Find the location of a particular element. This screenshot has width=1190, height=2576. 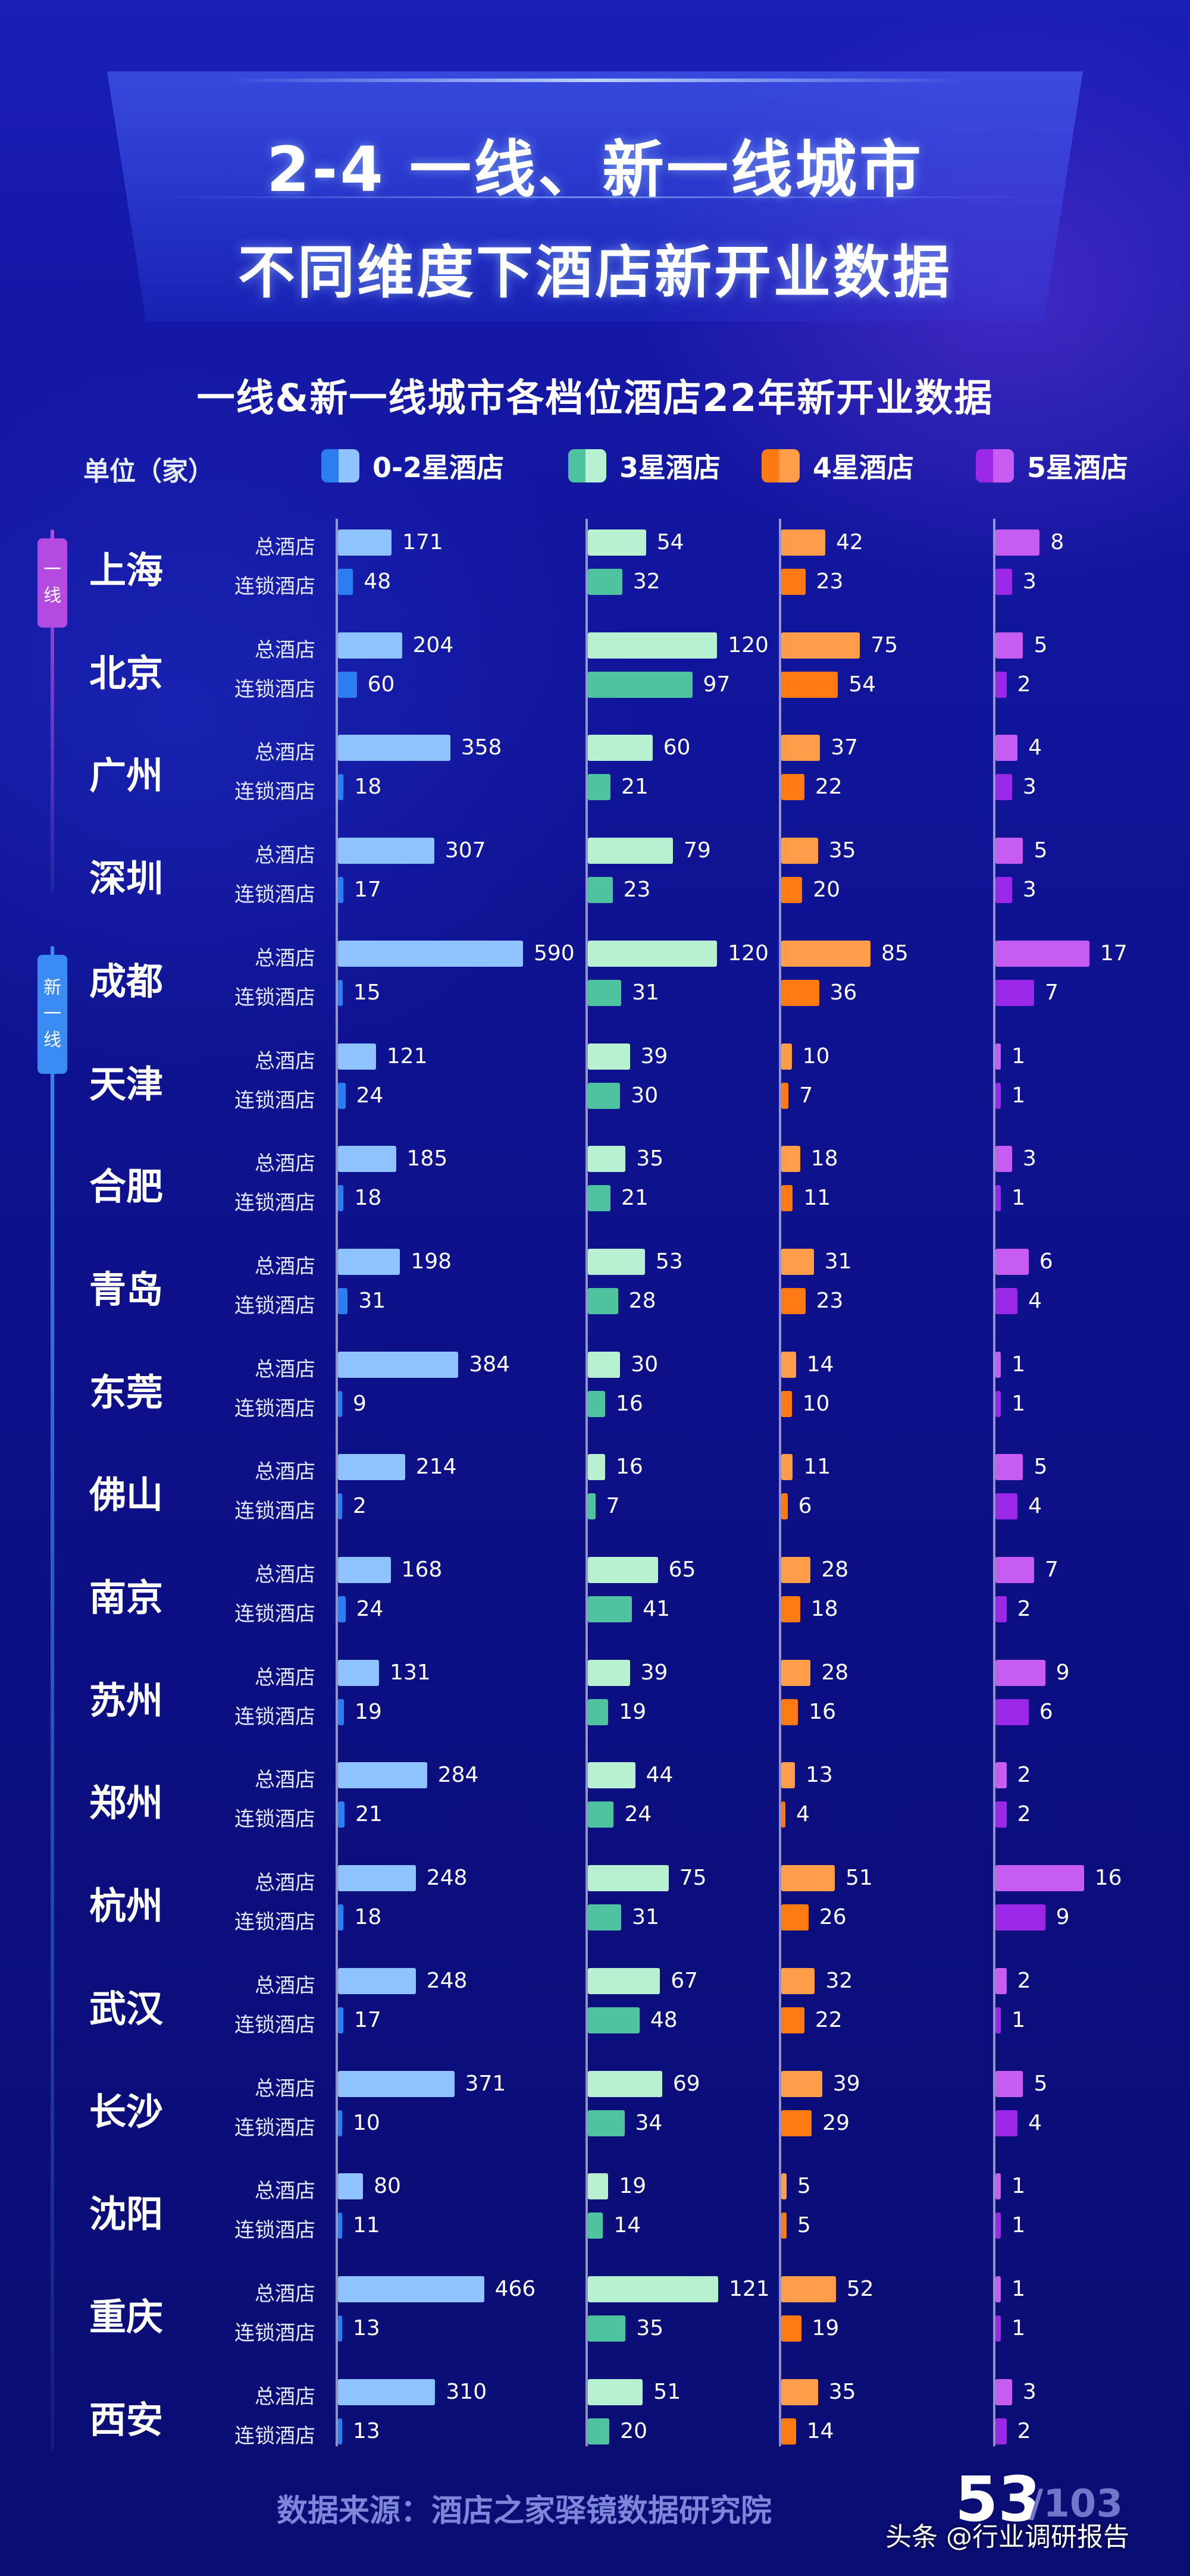

city-name: 深圳 is located at coordinates (126, 879).